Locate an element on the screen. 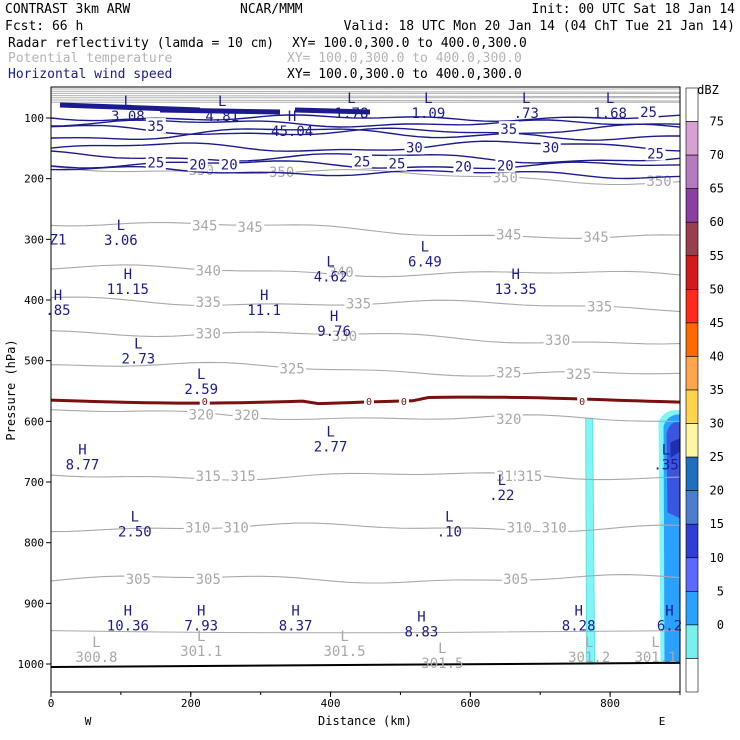 The width and height of the screenshot is (740, 740). wind-extremum-value: 3.06 is located at coordinates (121, 241).